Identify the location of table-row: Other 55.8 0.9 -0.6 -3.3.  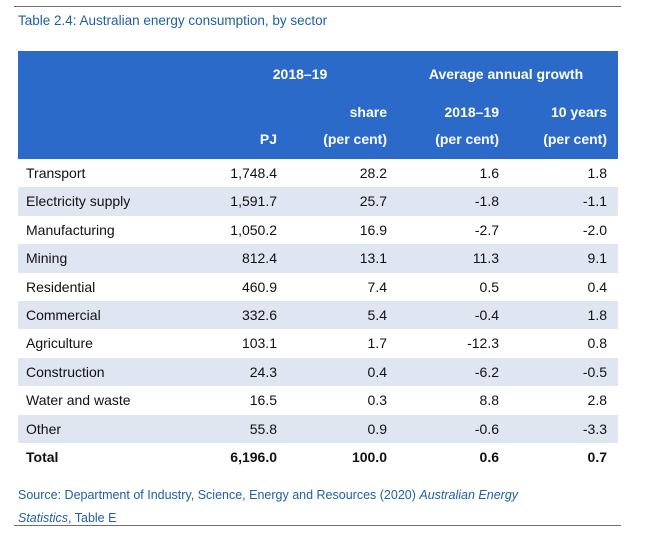
(318, 428).